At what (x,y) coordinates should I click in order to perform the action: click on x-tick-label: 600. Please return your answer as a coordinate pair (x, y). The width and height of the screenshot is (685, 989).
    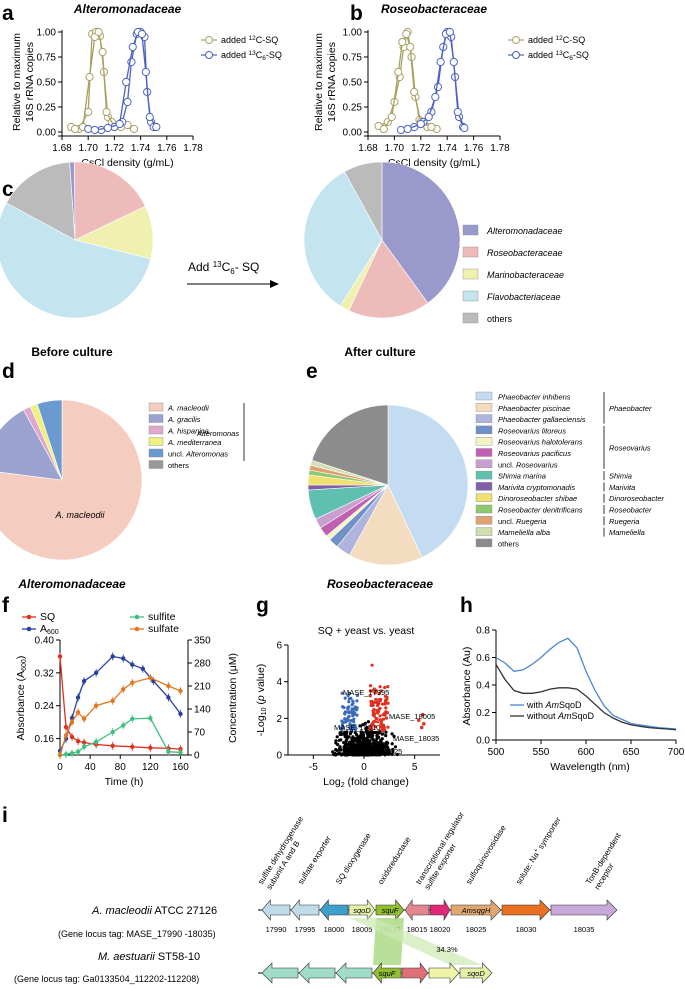
    Looking at the image, I should click on (586, 752).